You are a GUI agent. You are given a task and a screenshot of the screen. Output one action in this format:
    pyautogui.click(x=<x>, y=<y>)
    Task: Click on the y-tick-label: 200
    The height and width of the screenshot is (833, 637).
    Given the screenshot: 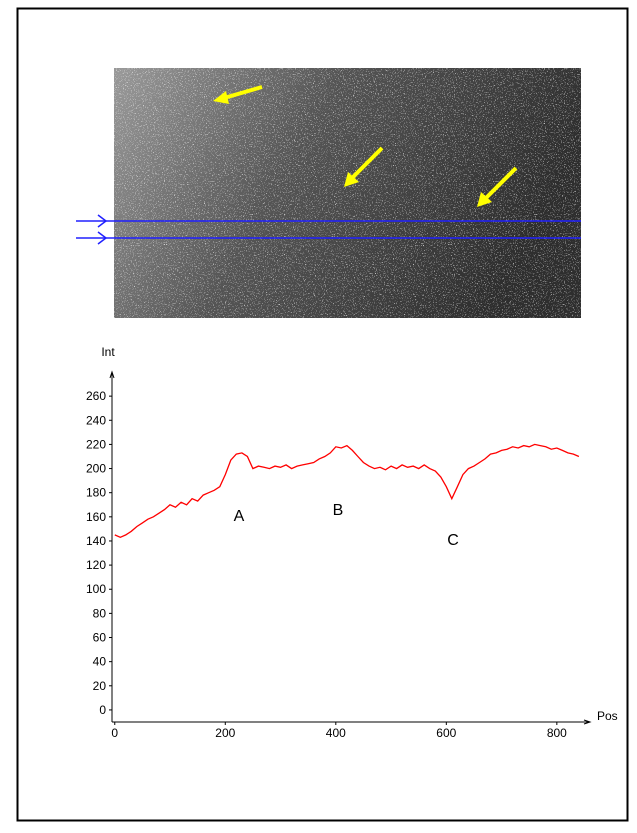 What is the action you would take?
    pyautogui.click(x=96, y=469)
    